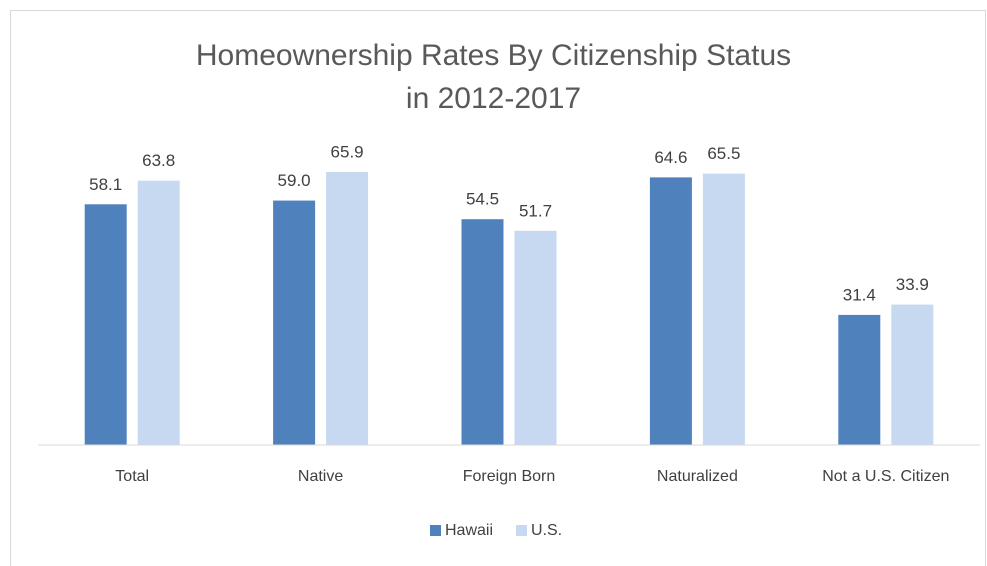 The width and height of the screenshot is (987, 566). What do you see at coordinates (320, 476) in the screenshot?
I see `x-tick-label: Native` at bounding box center [320, 476].